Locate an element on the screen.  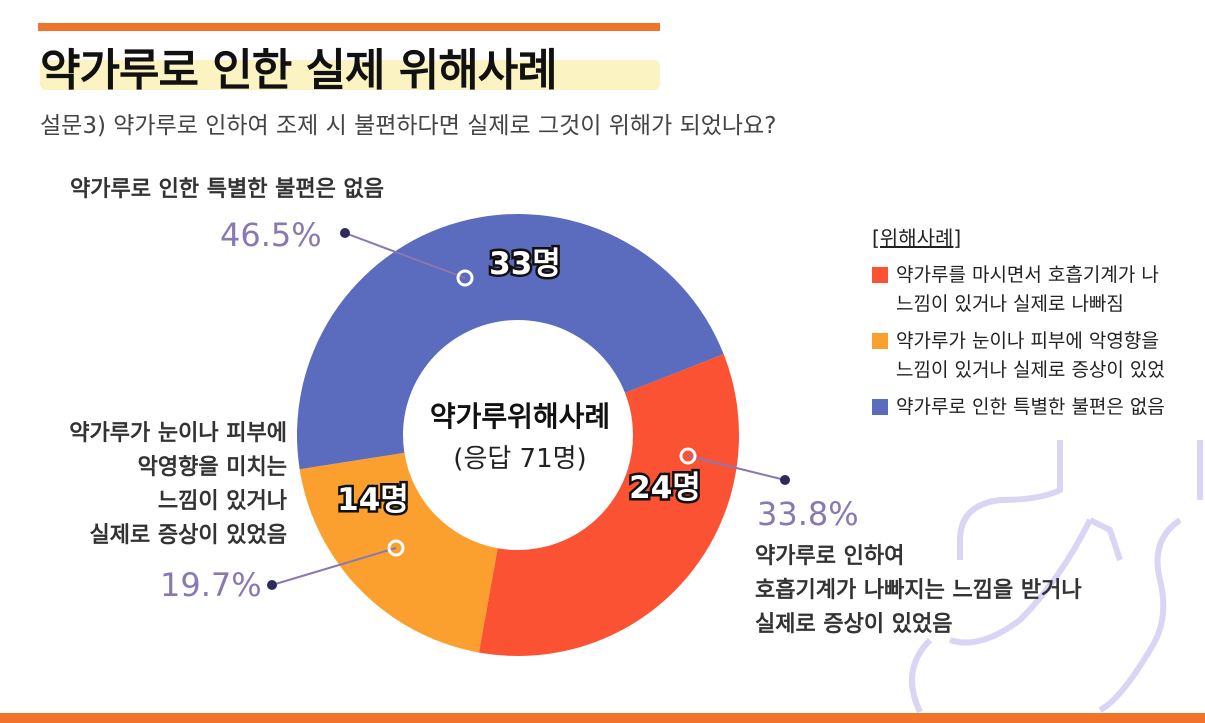
bottom-accent-bar is located at coordinates (602, 718).